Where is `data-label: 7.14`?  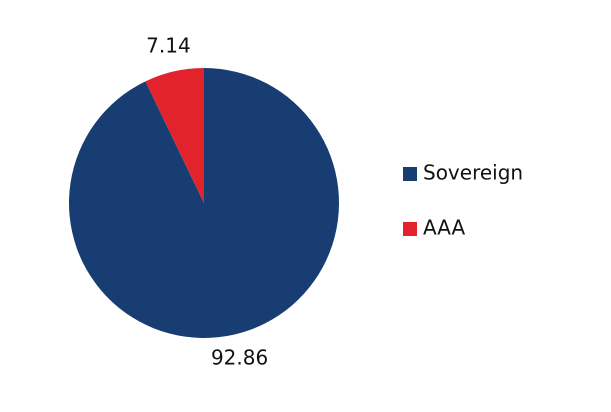
data-label: 7.14 is located at coordinates (168, 46).